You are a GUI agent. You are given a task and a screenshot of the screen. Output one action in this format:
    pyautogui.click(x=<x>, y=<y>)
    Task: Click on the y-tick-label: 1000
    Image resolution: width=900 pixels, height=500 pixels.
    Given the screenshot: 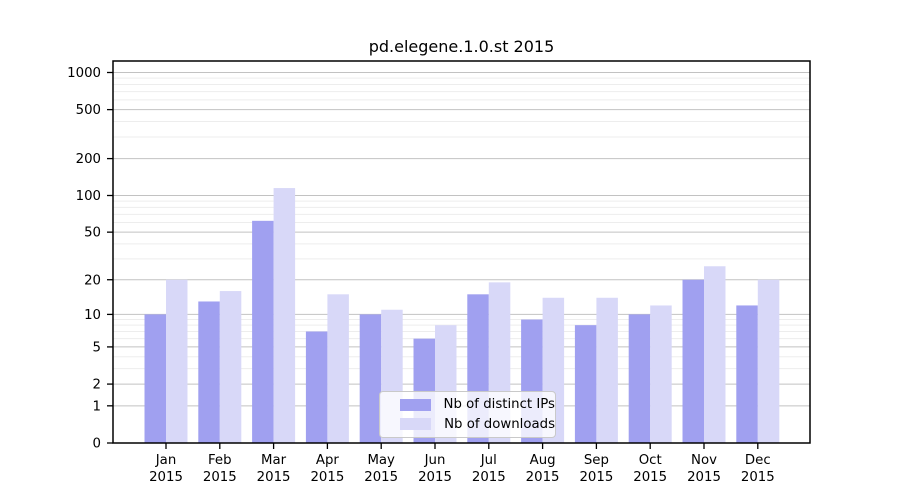 What is the action you would take?
    pyautogui.click(x=84, y=73)
    